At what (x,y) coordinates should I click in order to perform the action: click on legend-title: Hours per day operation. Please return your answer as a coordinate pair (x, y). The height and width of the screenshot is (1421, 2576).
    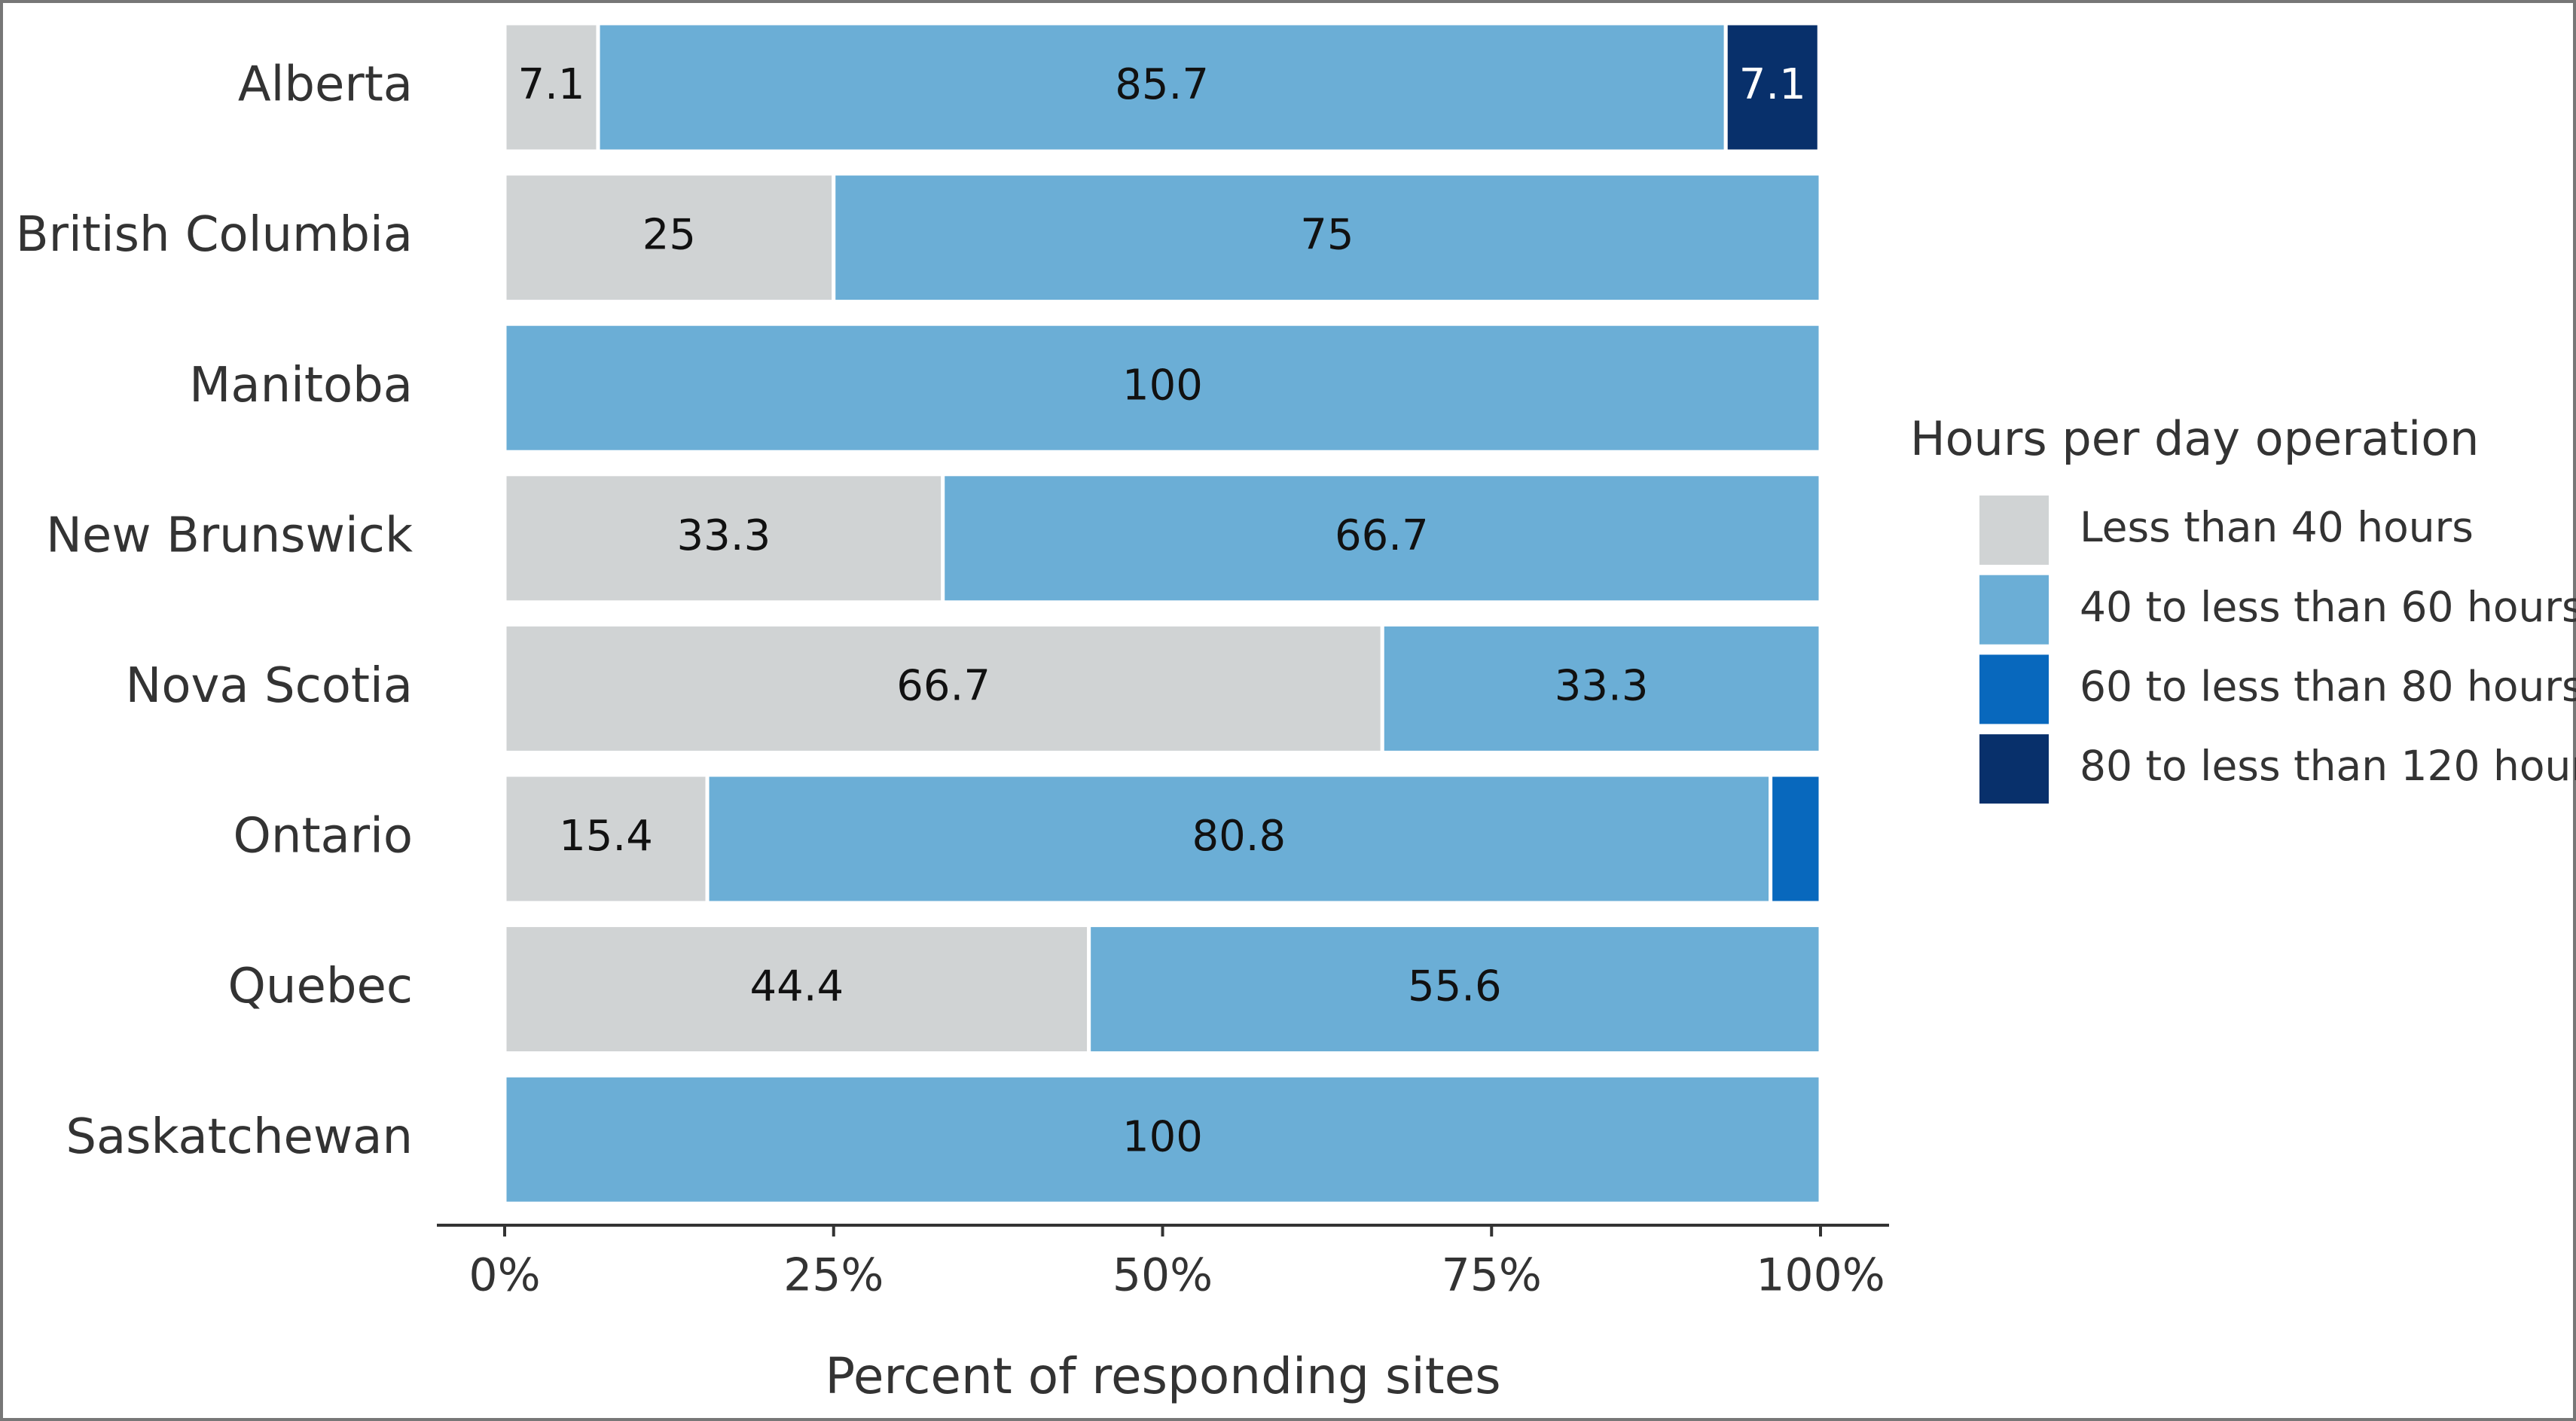
    Looking at the image, I should click on (2195, 438).